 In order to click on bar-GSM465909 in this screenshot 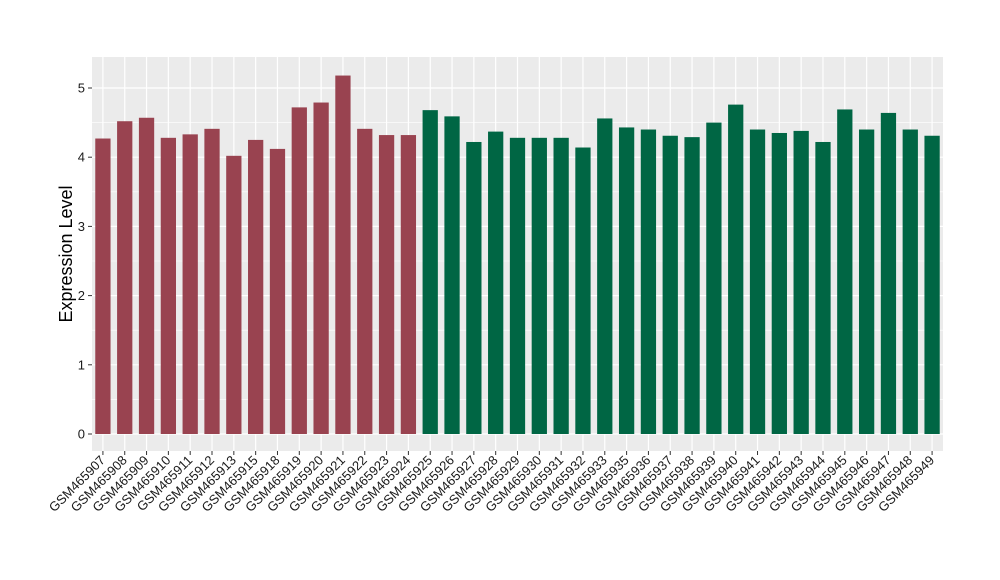, I will do `click(146, 275)`.